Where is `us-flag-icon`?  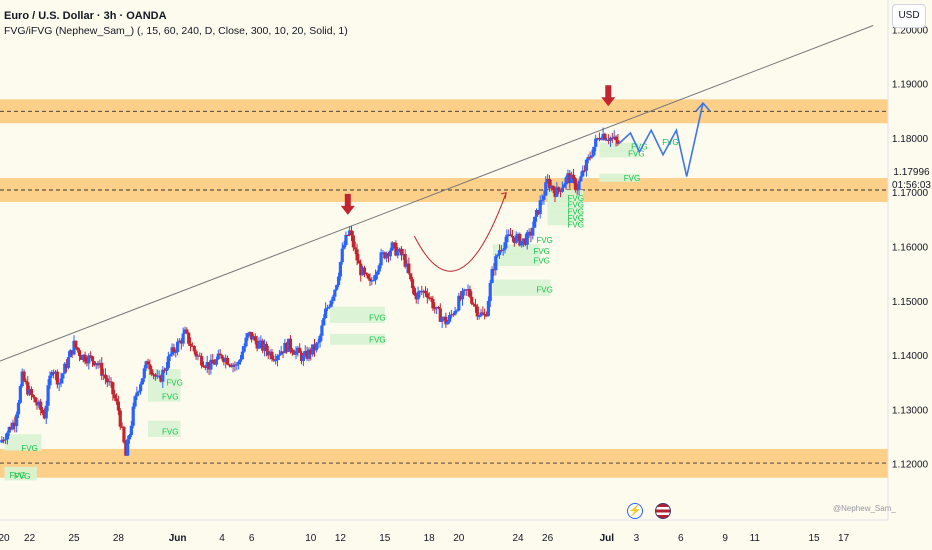
us-flag-icon is located at coordinates (663, 511).